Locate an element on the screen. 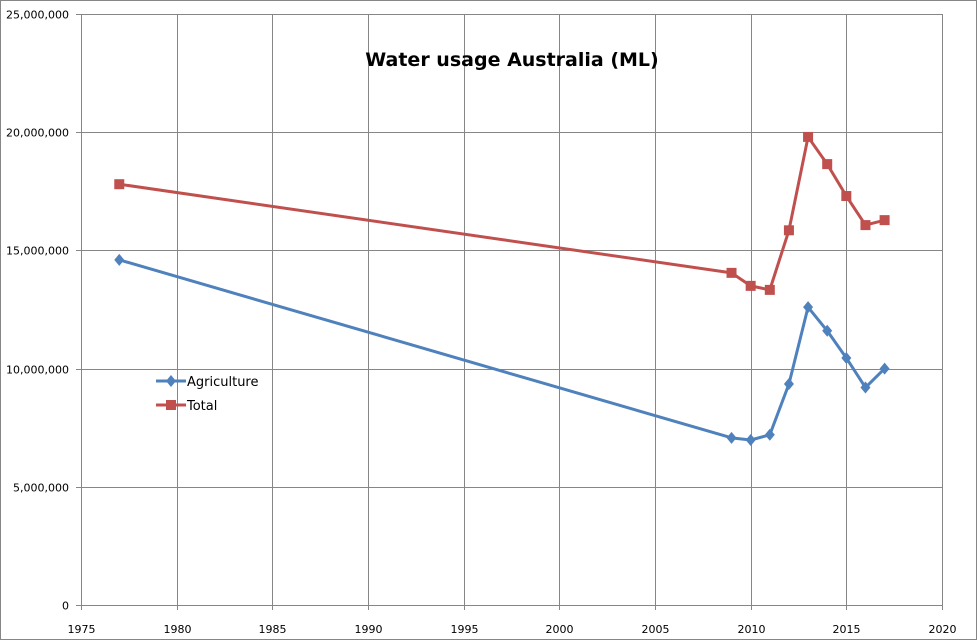  legend: Agriculture Total is located at coordinates (207, 394).